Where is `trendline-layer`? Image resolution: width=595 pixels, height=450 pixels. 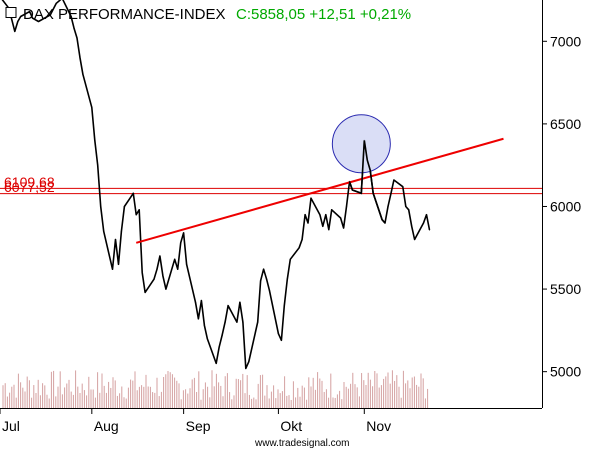 trendline-layer is located at coordinates (319, 190).